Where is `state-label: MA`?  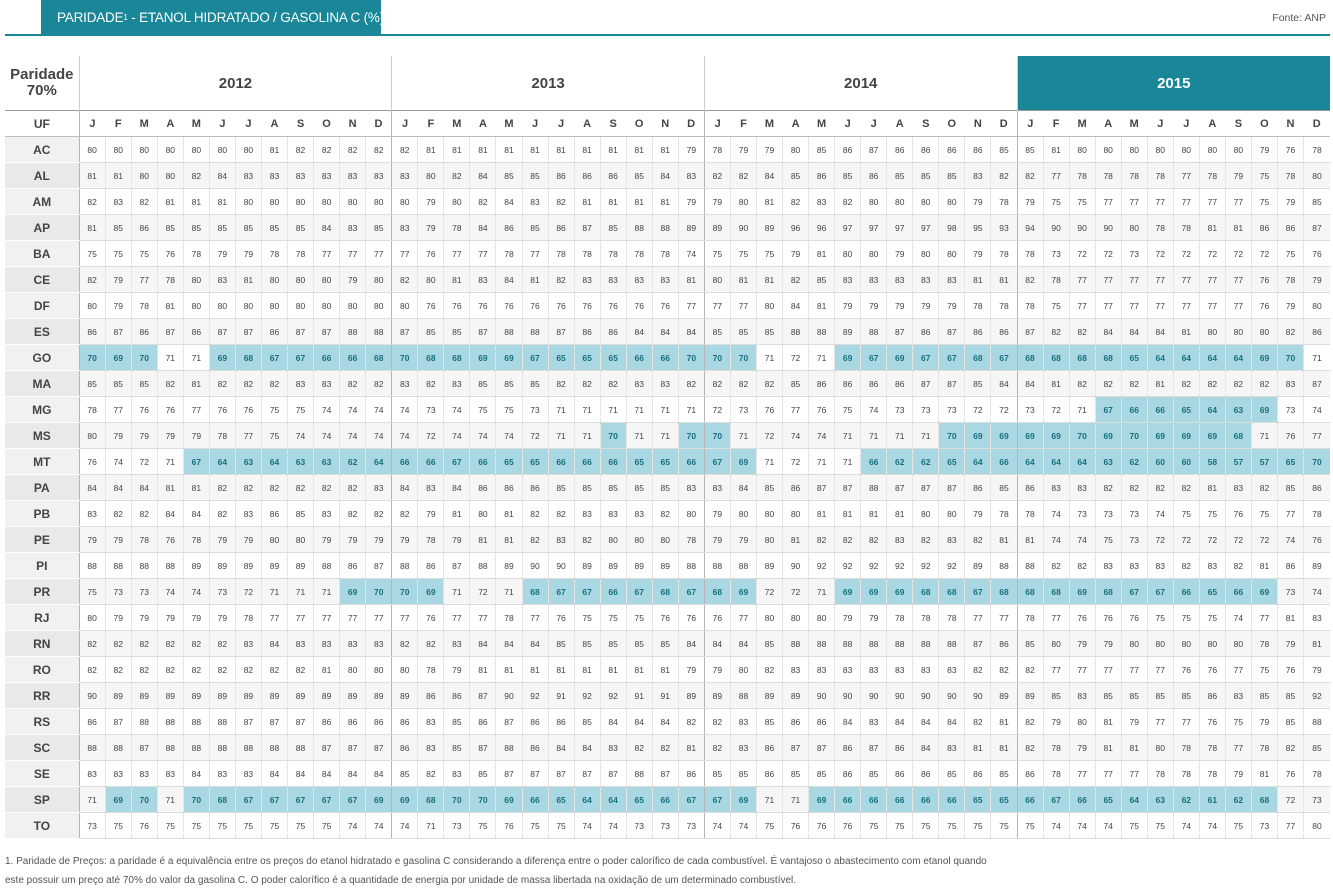
state-label: MA is located at coordinates (42, 383).